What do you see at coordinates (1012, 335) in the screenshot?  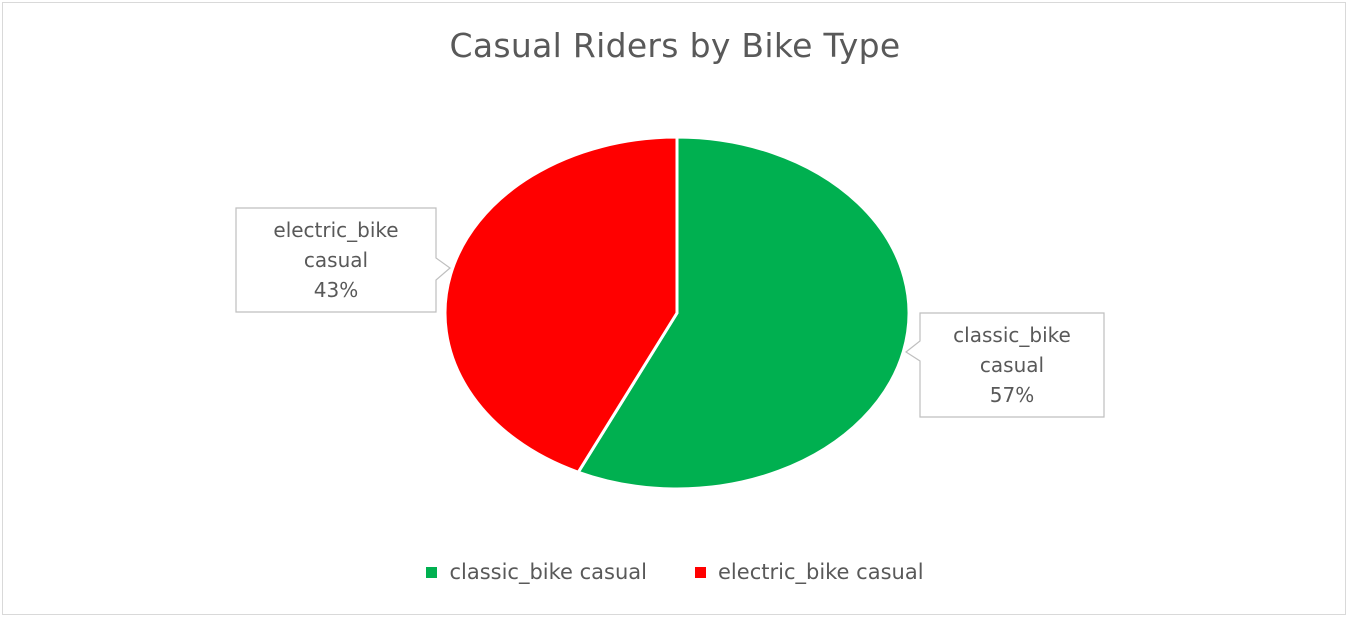 I see `data-label-text-classic-bike-0: classic_bike` at bounding box center [1012, 335].